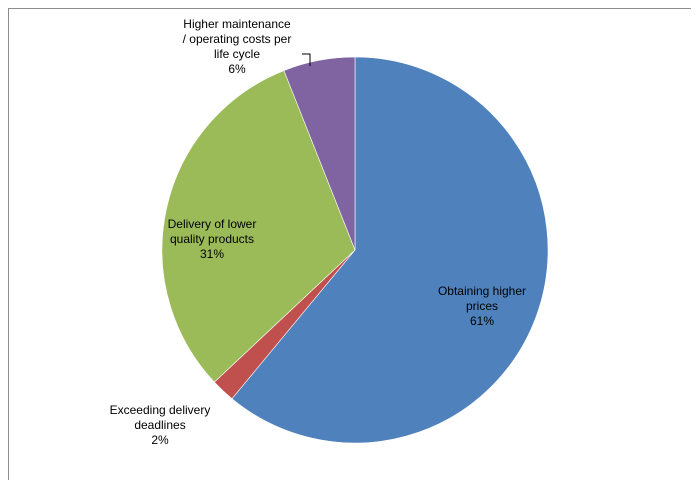 This screenshot has height=484, width=697. Describe the element at coordinates (212, 224) in the screenshot. I see `category-label-line: Delivery of lower` at that location.